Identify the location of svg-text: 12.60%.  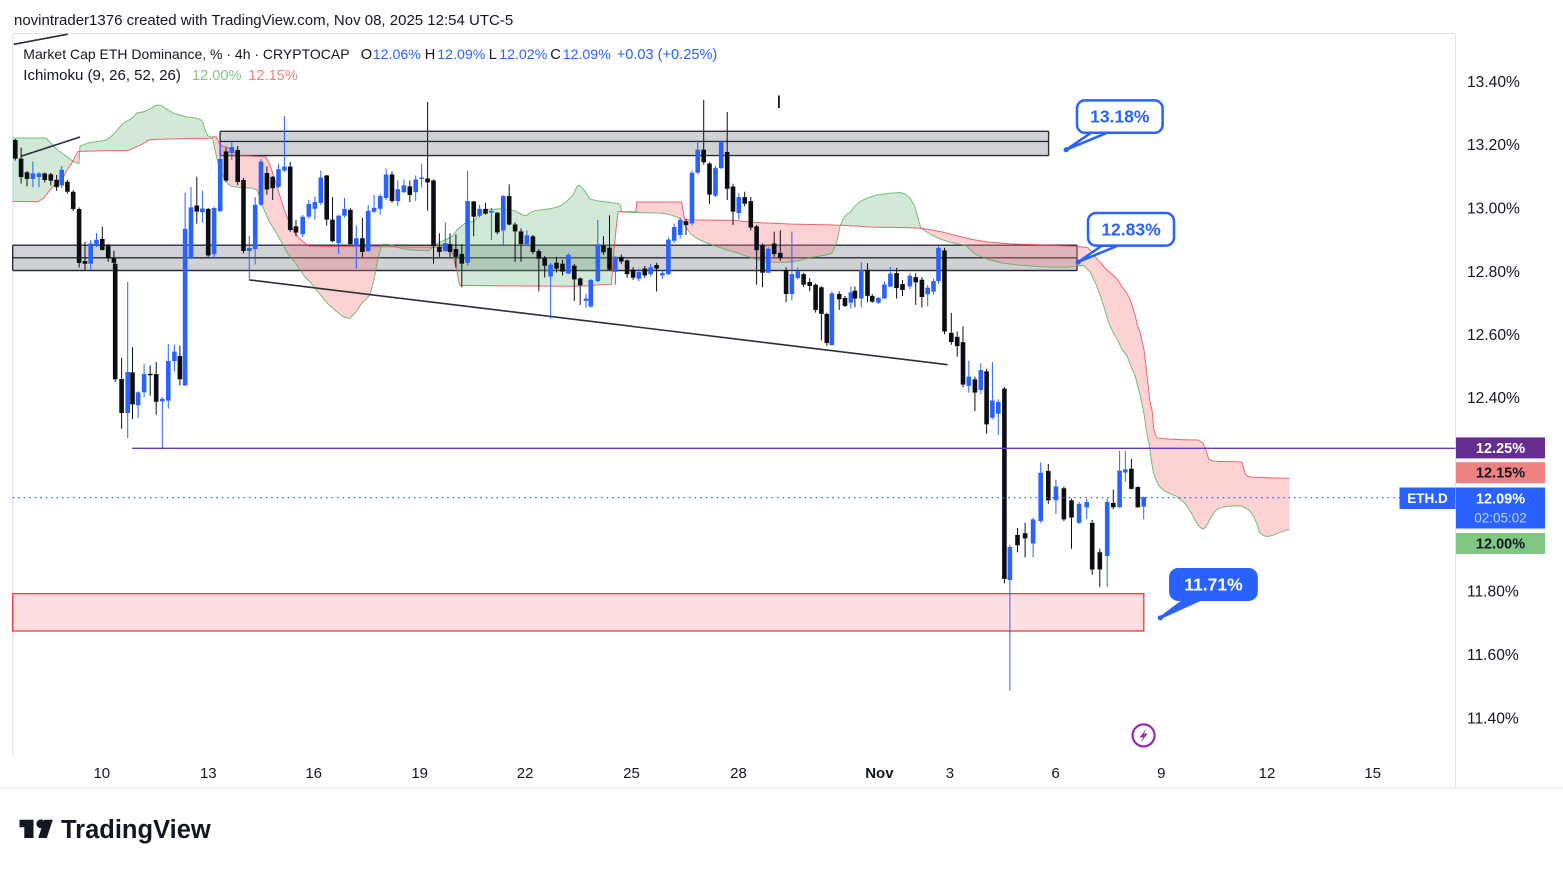
(1493, 335).